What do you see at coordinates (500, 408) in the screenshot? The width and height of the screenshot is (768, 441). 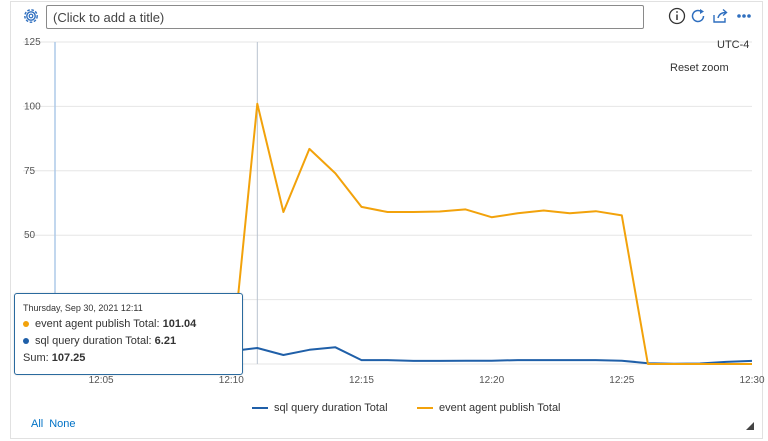 I see `legend-label: event agent publish Total` at bounding box center [500, 408].